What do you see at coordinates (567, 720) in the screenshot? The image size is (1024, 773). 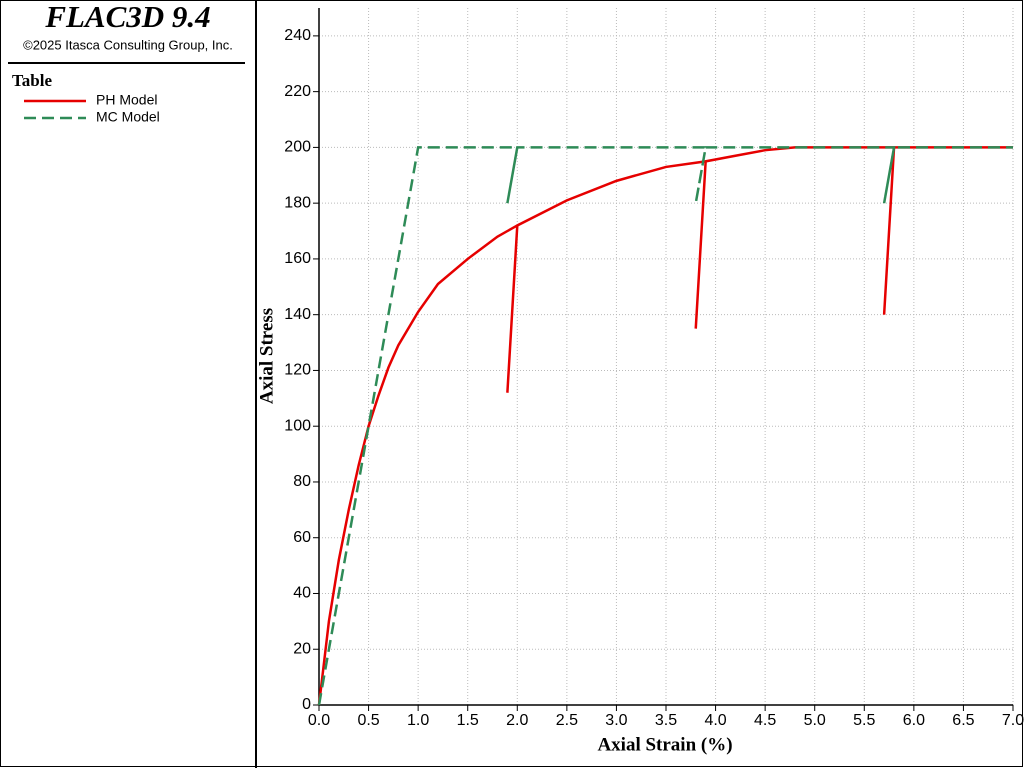 I see `x-tick-label: 2.5` at bounding box center [567, 720].